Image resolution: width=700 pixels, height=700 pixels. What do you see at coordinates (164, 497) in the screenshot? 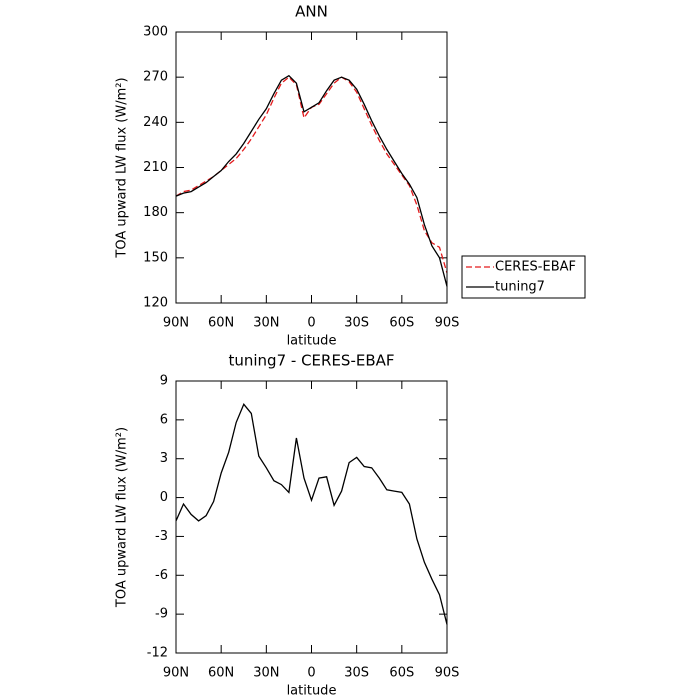
I see `y-tick-label: 0` at bounding box center [164, 497].